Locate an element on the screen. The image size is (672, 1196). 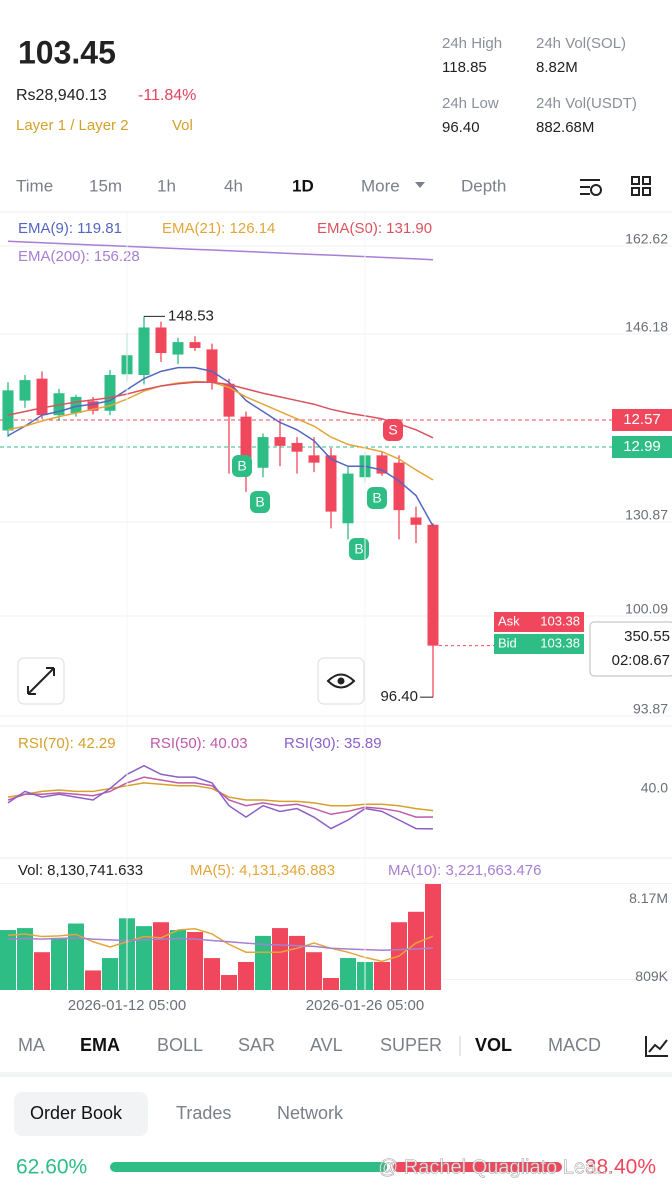
indicator-tab: MACD is located at coordinates (574, 1045).